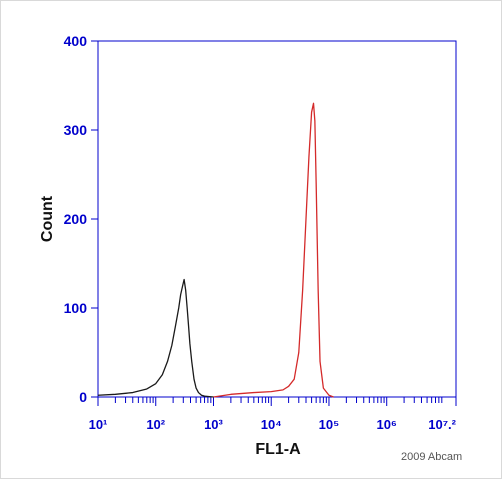 This screenshot has height=479, width=502. I want to click on y-axis: 0 100 200 300 400, so click(81, 219).